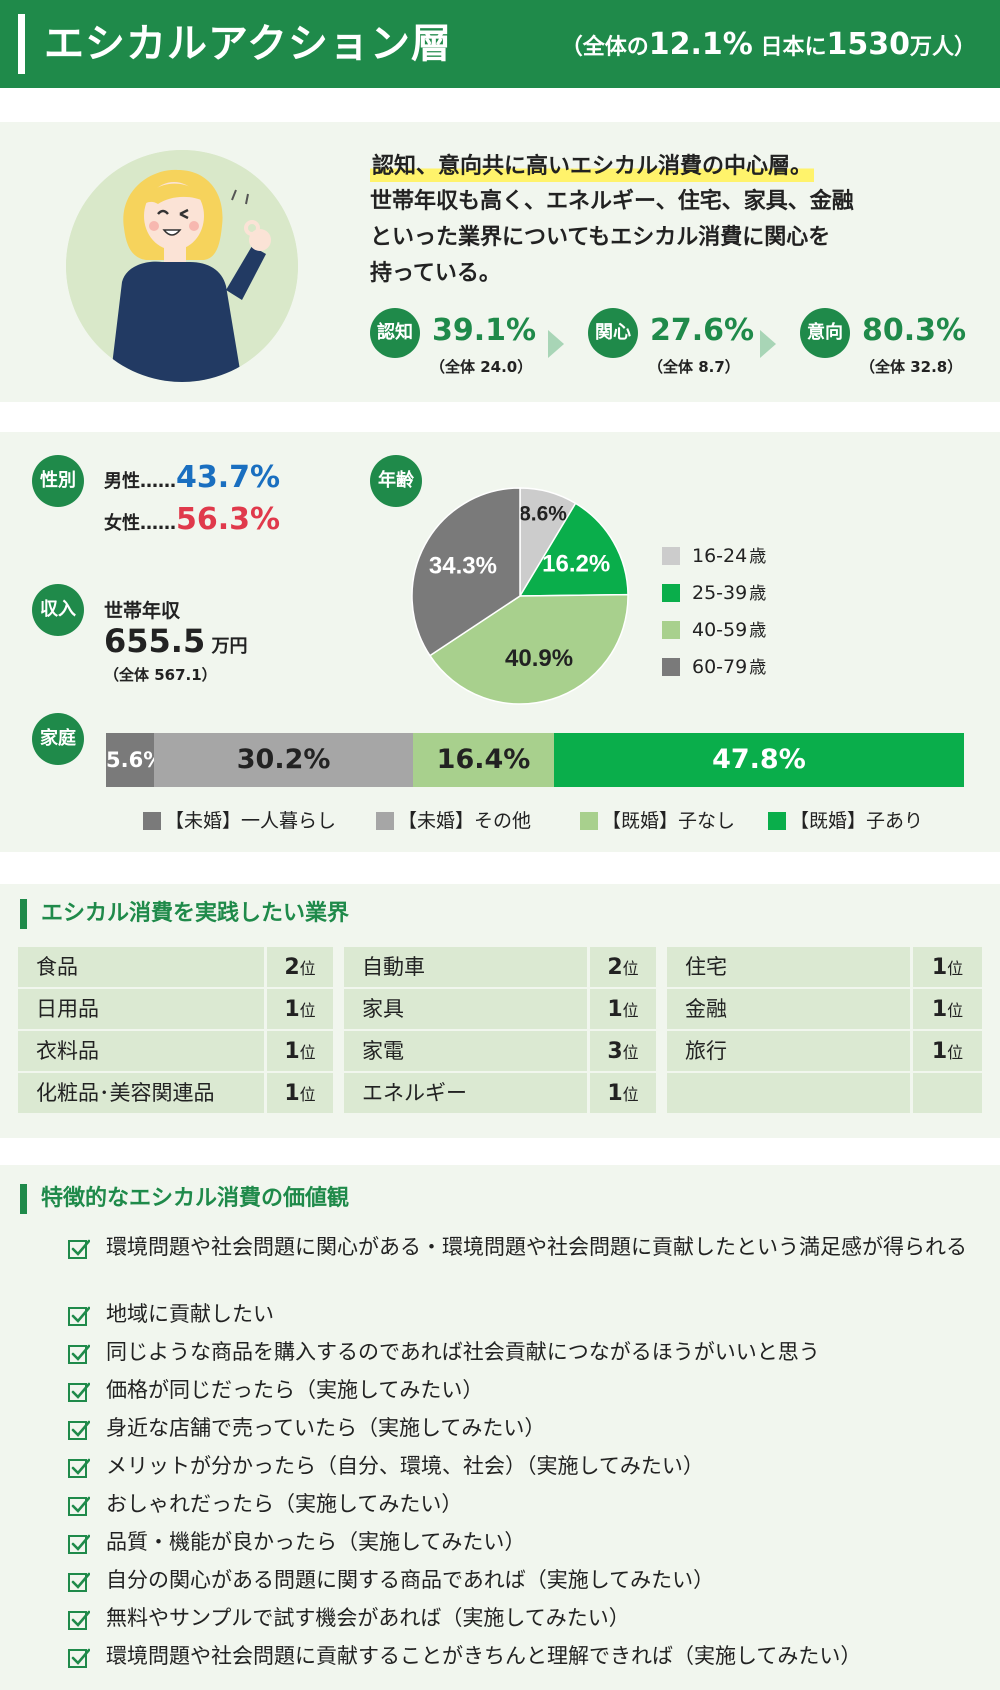 This screenshot has width=1000, height=1690. I want to click on age-legend-item: 16-24 歳, so click(714, 556).